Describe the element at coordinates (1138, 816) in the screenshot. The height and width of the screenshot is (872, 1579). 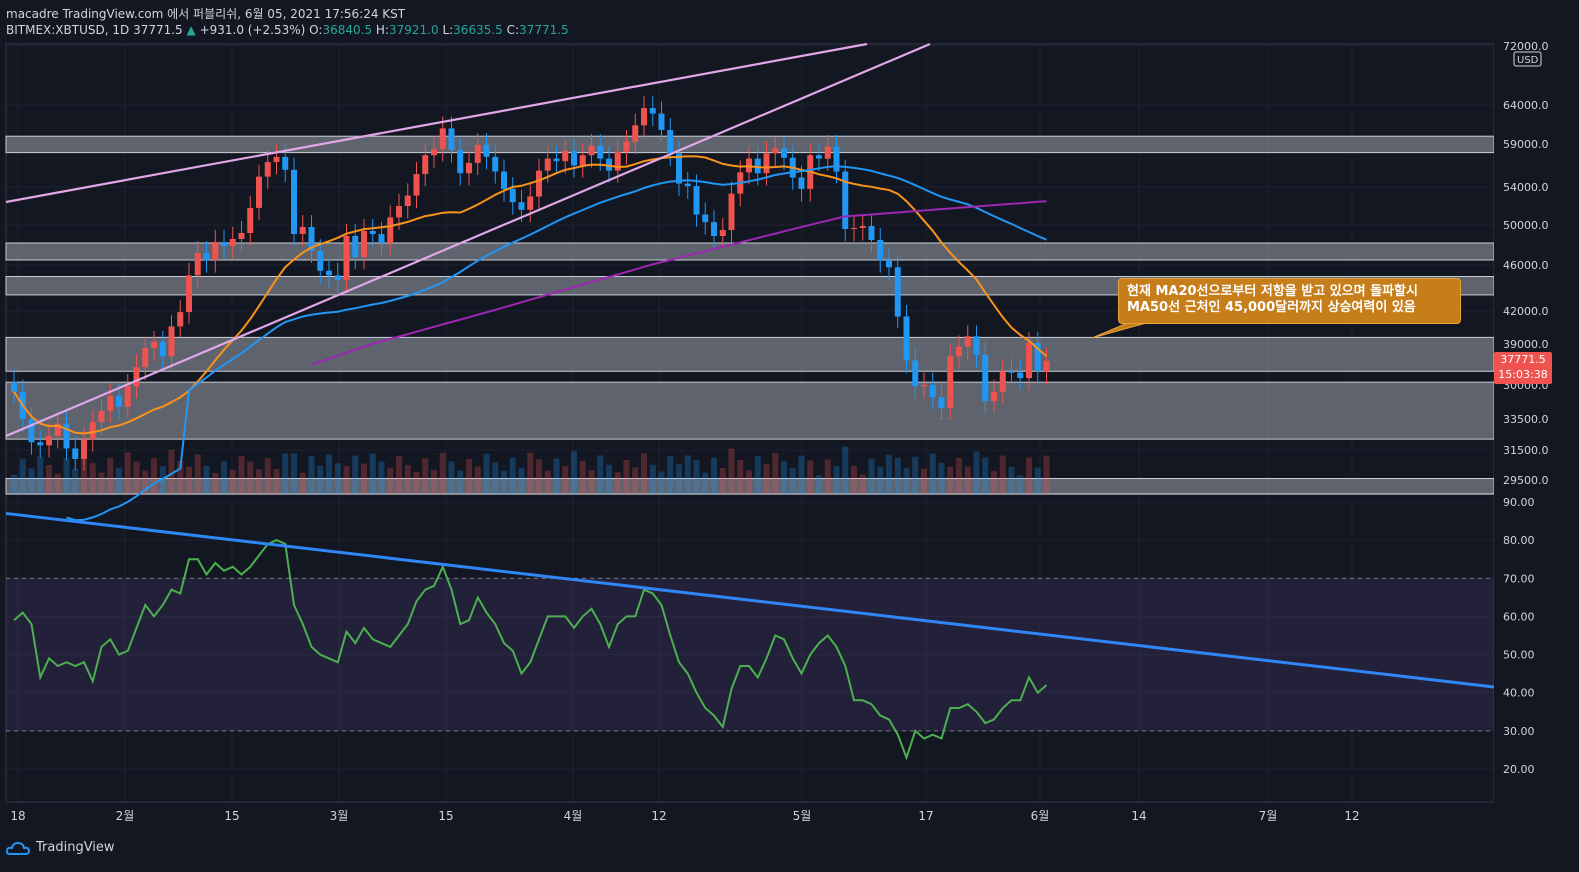
I see `time-tick-label: 14` at that location.